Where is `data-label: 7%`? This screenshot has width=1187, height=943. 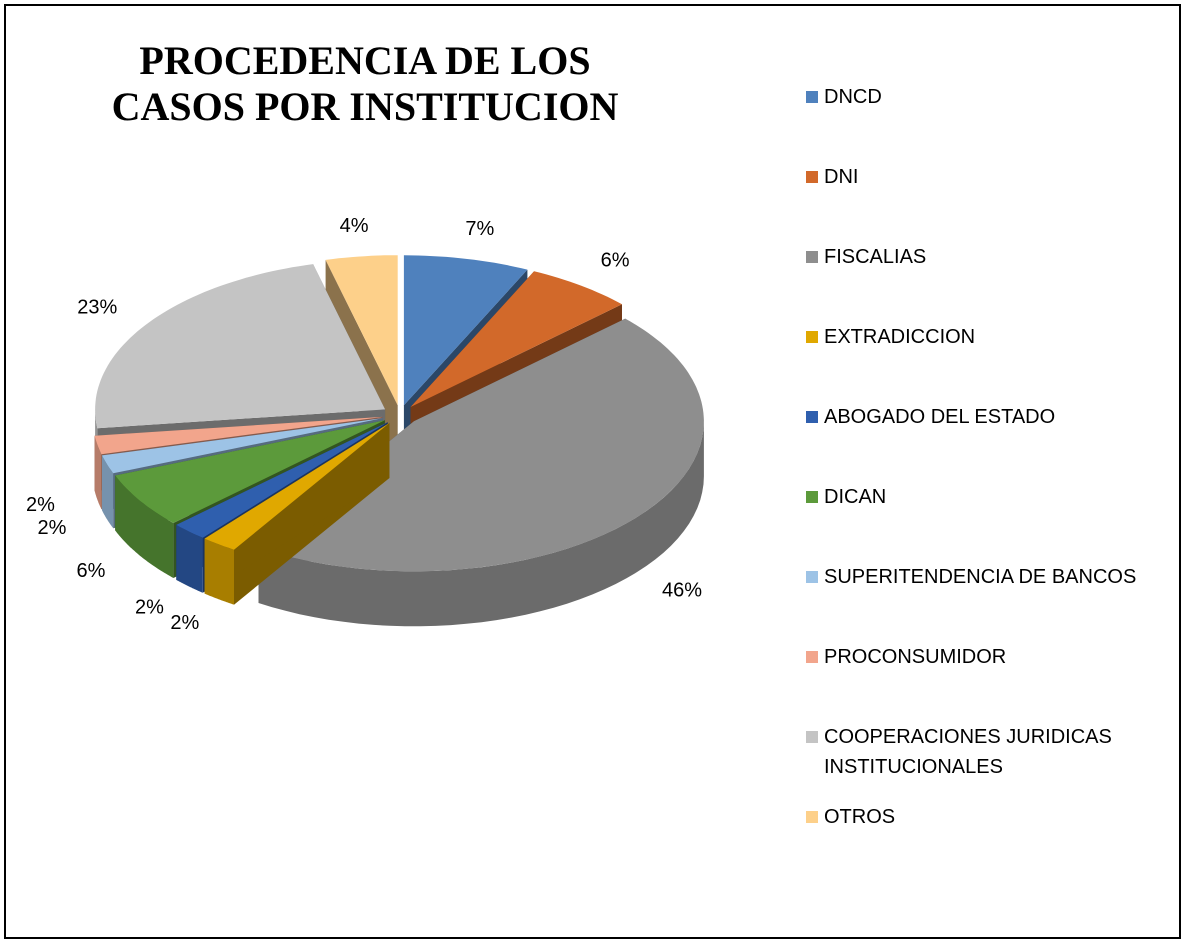
data-label: 7% is located at coordinates (479, 229).